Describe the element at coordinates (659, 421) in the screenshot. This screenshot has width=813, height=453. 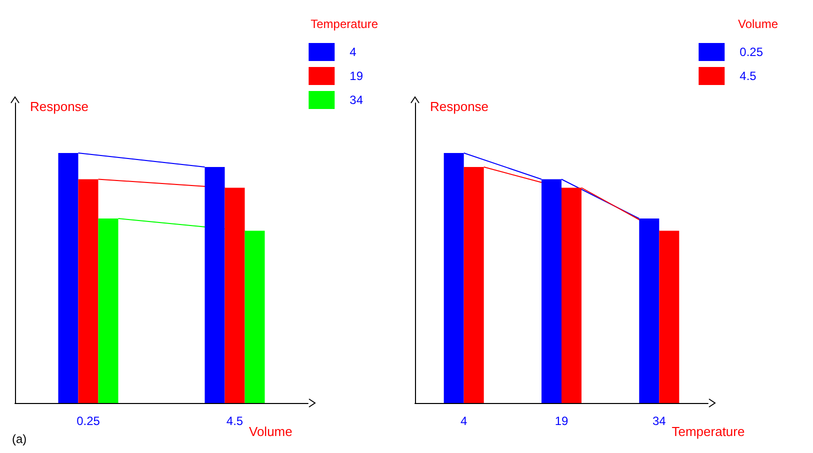
I see `x-tick-label: 34` at that location.